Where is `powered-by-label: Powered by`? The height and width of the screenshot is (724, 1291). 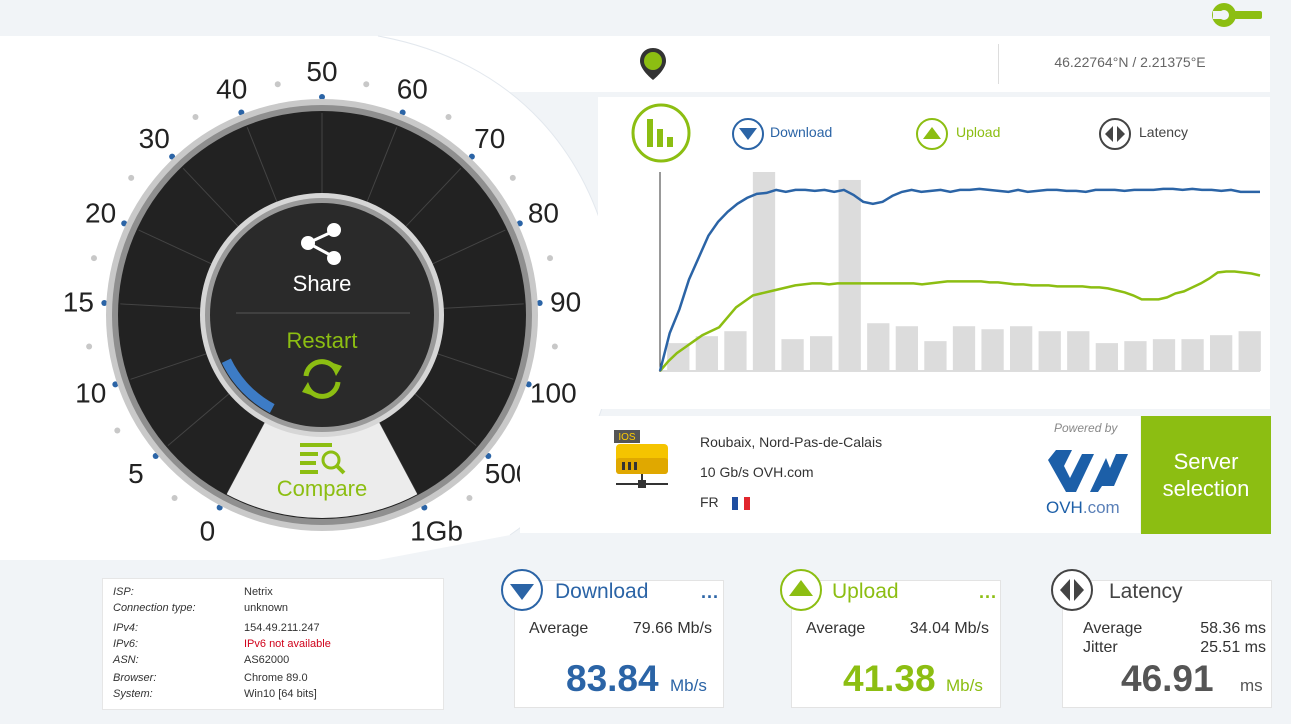
powered-by-label: Powered by is located at coordinates (1086, 428).